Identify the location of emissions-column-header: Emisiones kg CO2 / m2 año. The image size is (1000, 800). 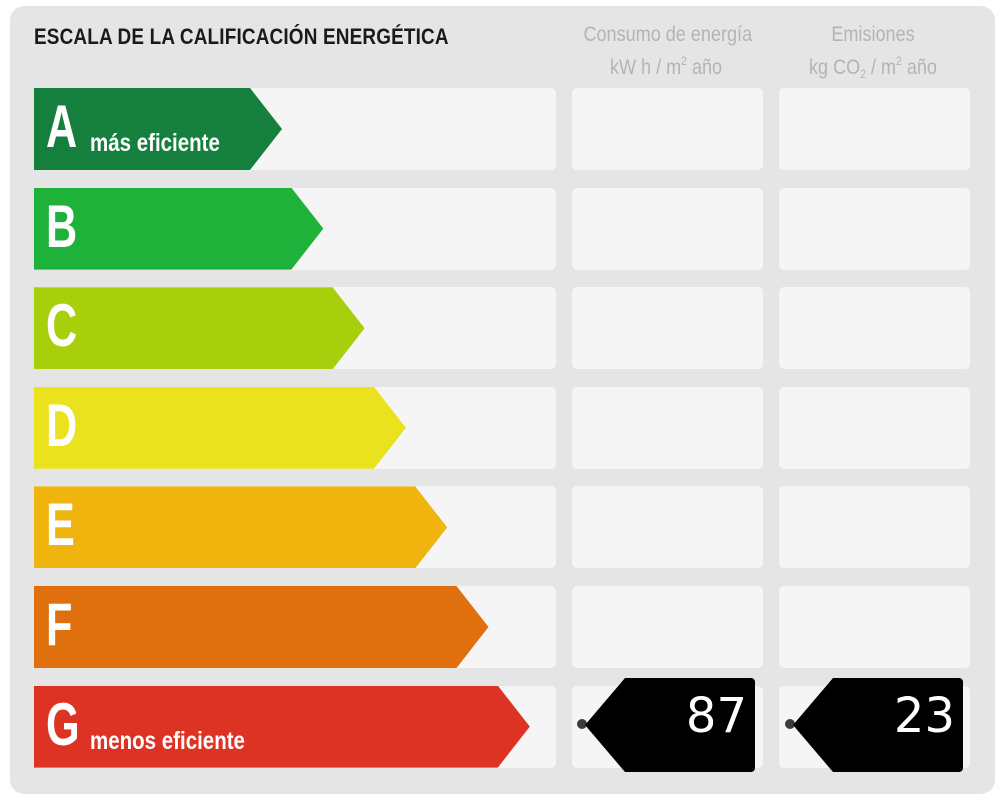
(872, 51).